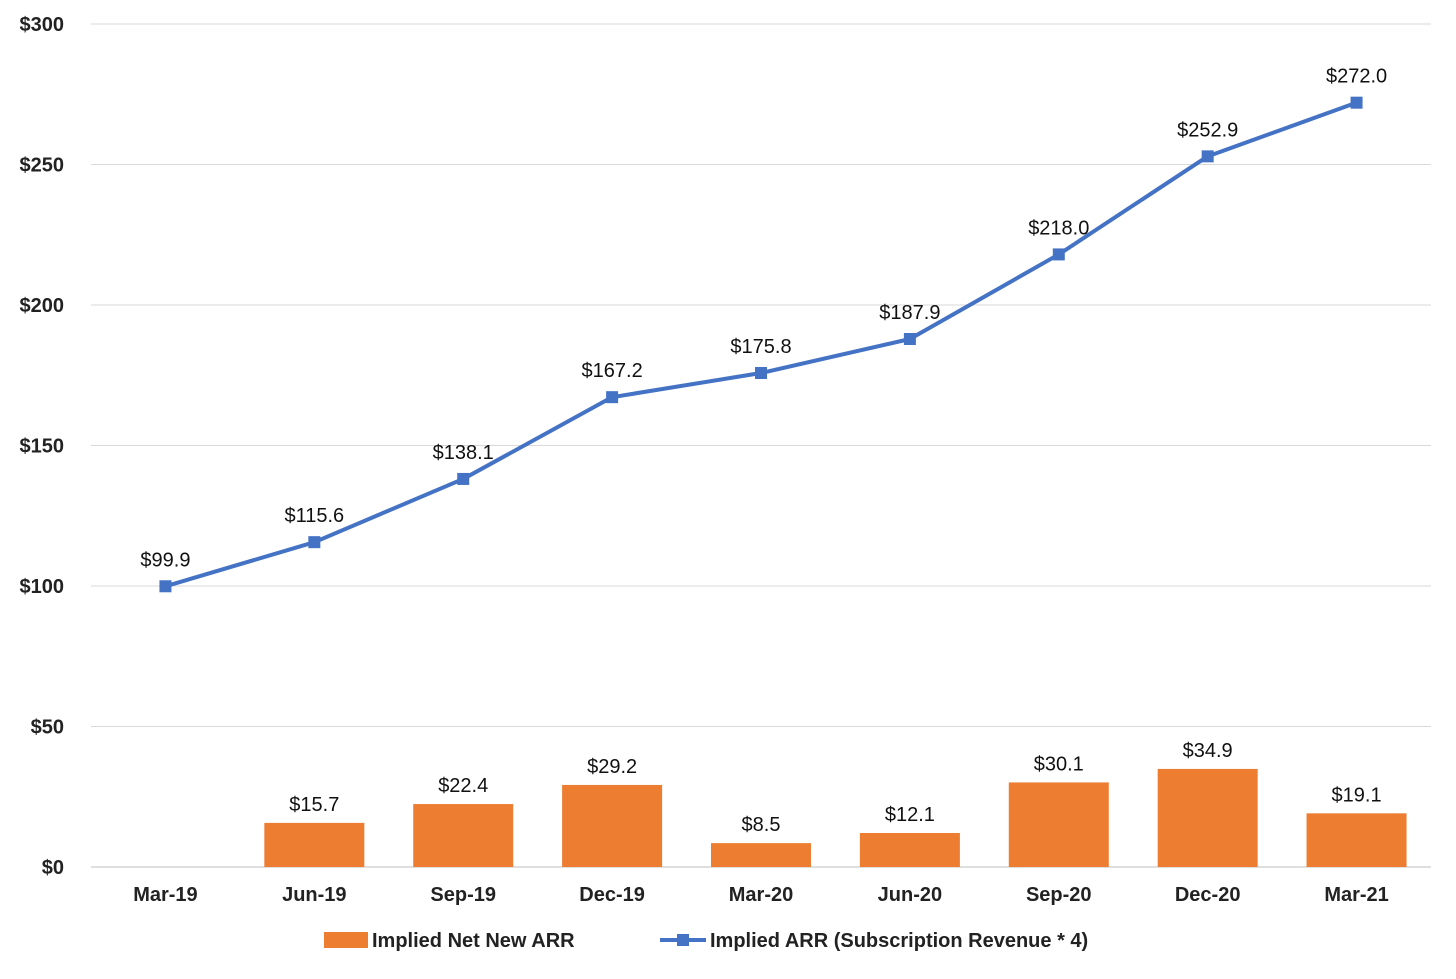 The height and width of the screenshot is (979, 1456). What do you see at coordinates (314, 895) in the screenshot?
I see `x-tick-label: Jun-19` at bounding box center [314, 895].